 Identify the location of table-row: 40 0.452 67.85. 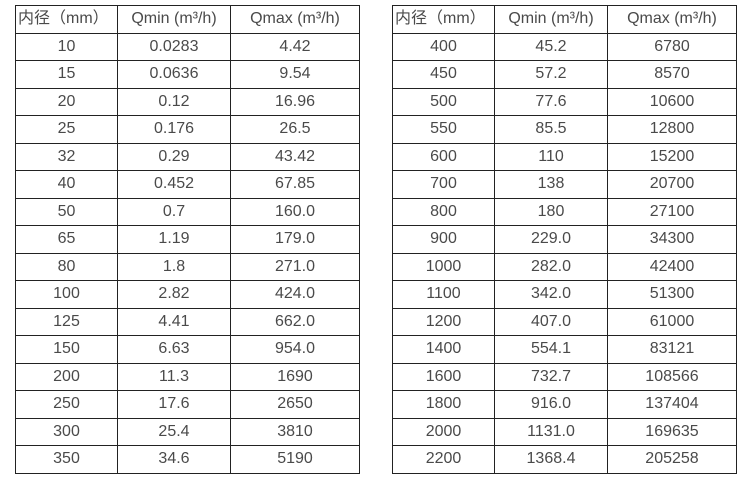
(187, 184).